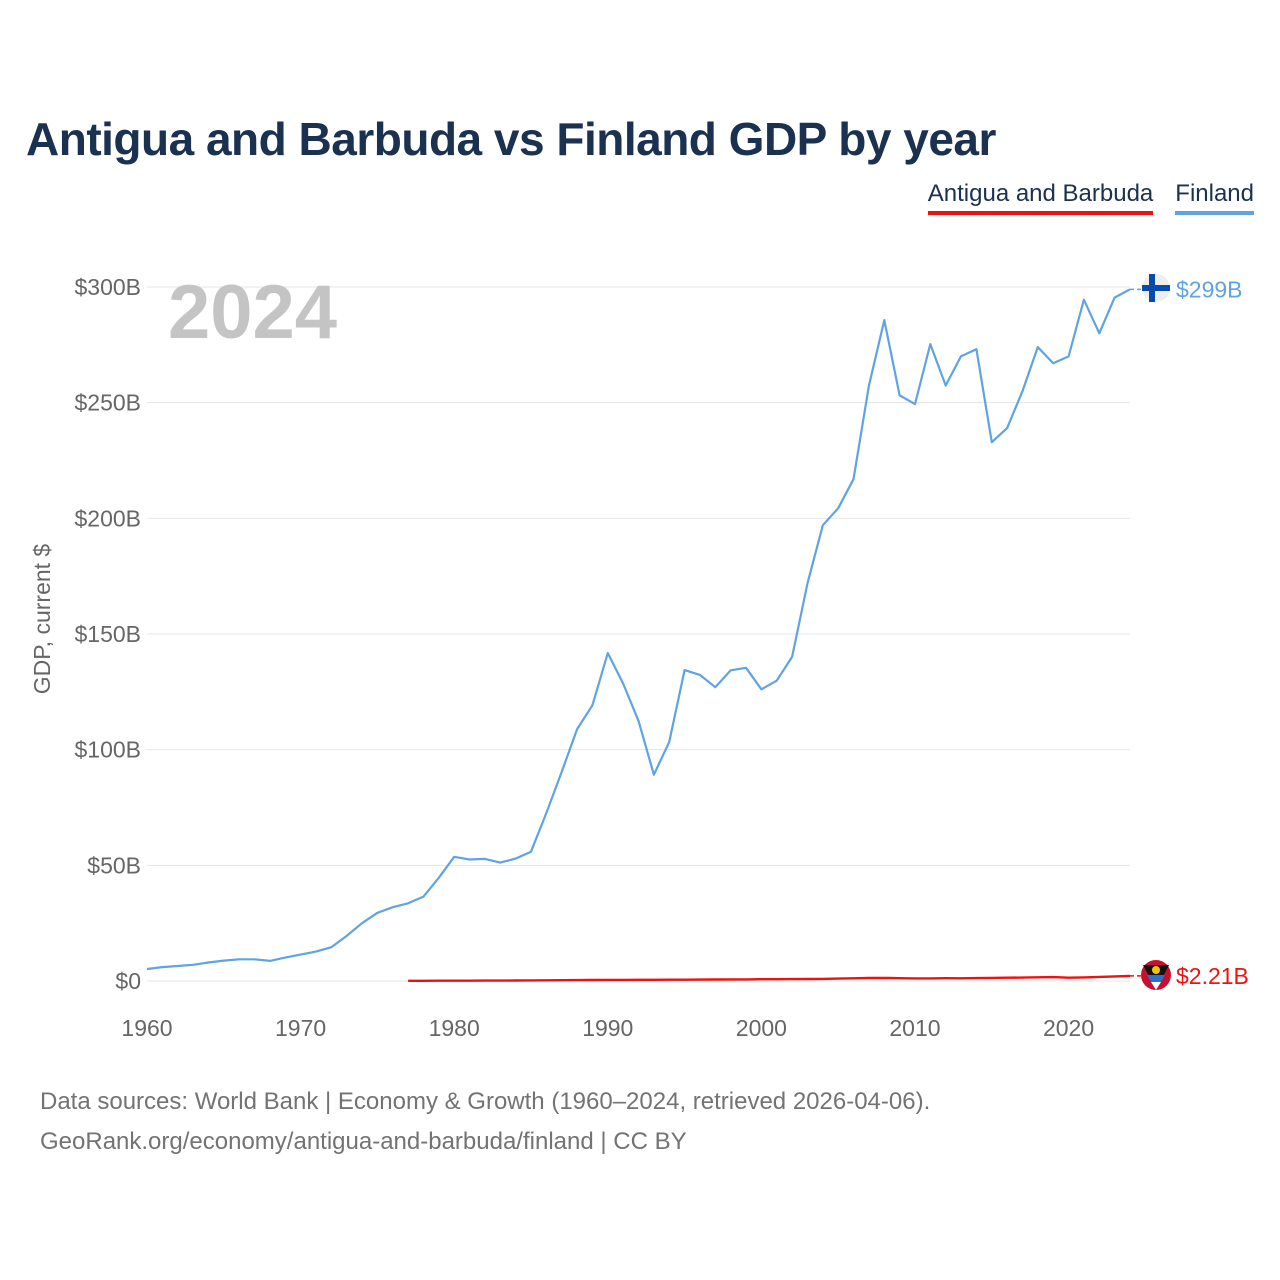  What do you see at coordinates (761, 1028) in the screenshot?
I see `x-tick-label: 2000` at bounding box center [761, 1028].